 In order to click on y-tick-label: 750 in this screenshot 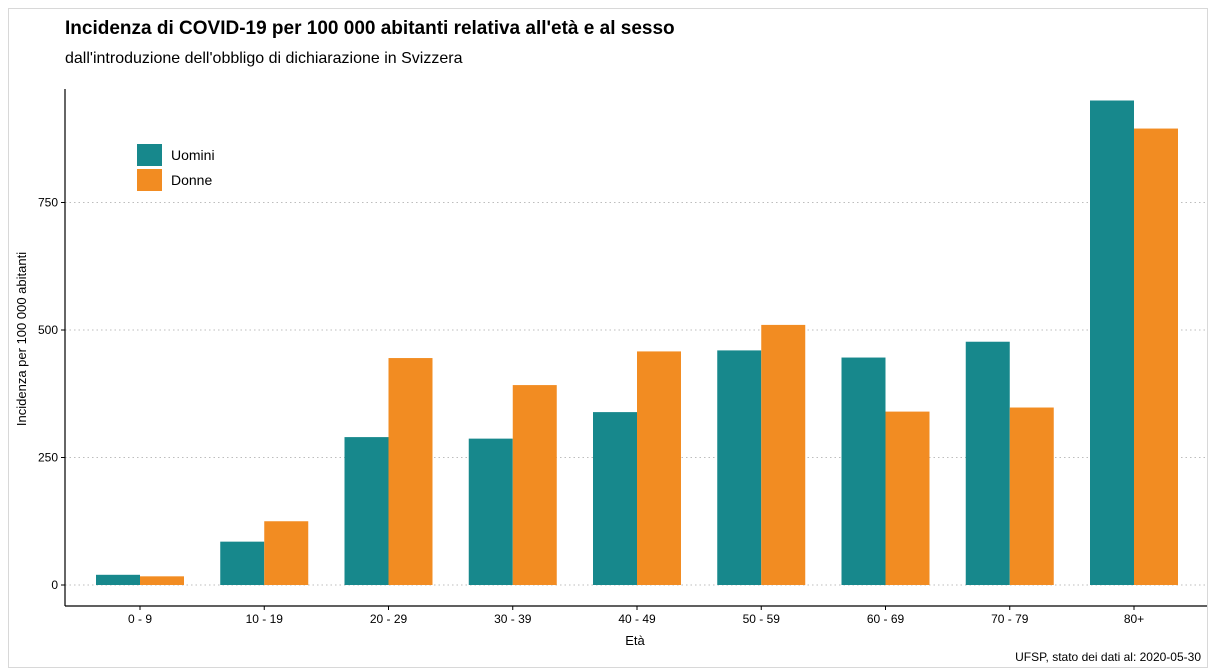, I will do `click(48, 203)`.